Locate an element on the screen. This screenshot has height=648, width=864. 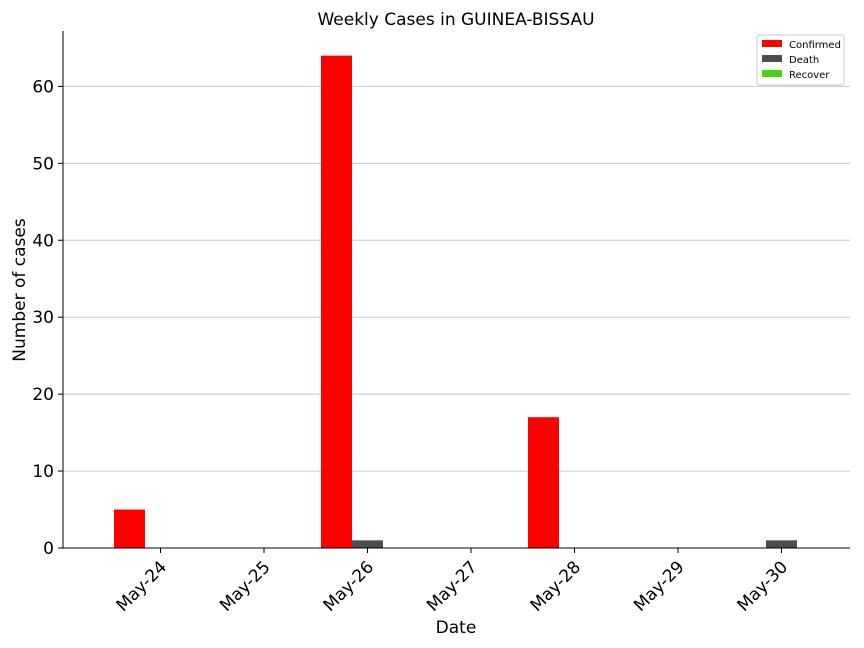
y-tick-label: 50 is located at coordinates (43, 164).